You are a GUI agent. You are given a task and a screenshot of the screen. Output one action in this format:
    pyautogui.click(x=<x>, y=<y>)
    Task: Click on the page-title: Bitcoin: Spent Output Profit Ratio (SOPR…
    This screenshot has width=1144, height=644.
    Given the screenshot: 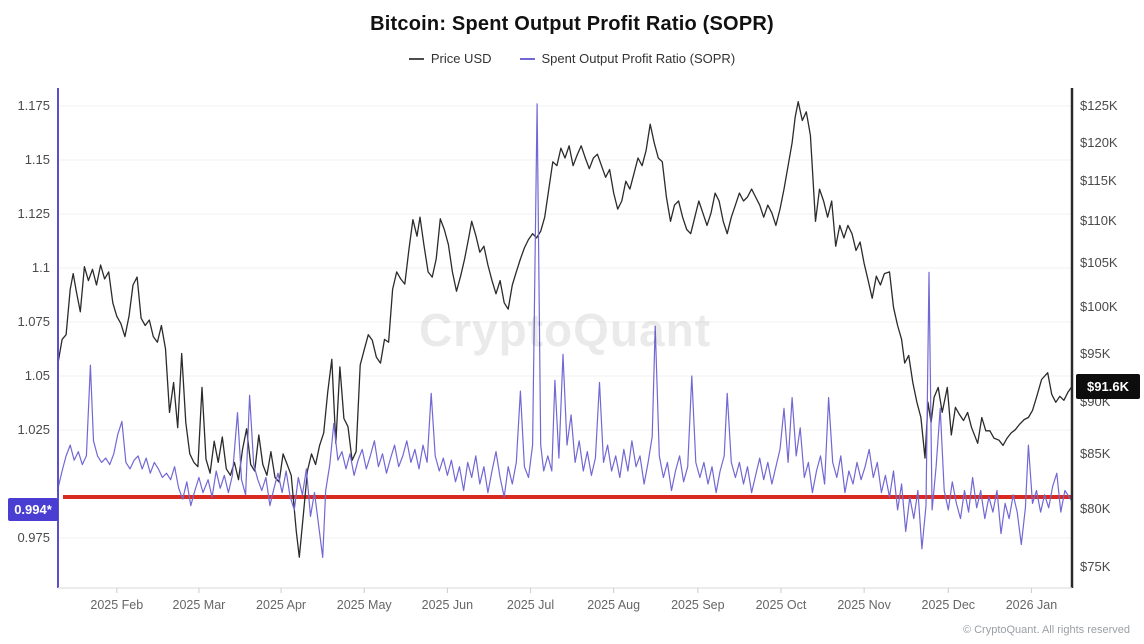 What is the action you would take?
    pyautogui.click(x=572, y=24)
    